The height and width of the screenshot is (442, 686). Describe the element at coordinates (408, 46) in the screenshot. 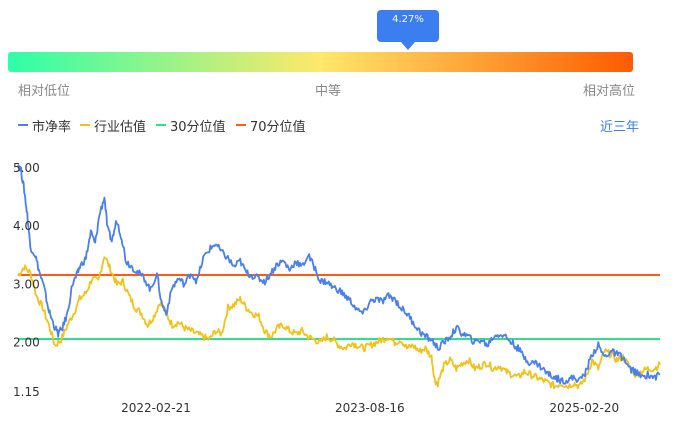

I see `gauge-pointer-tip` at that location.